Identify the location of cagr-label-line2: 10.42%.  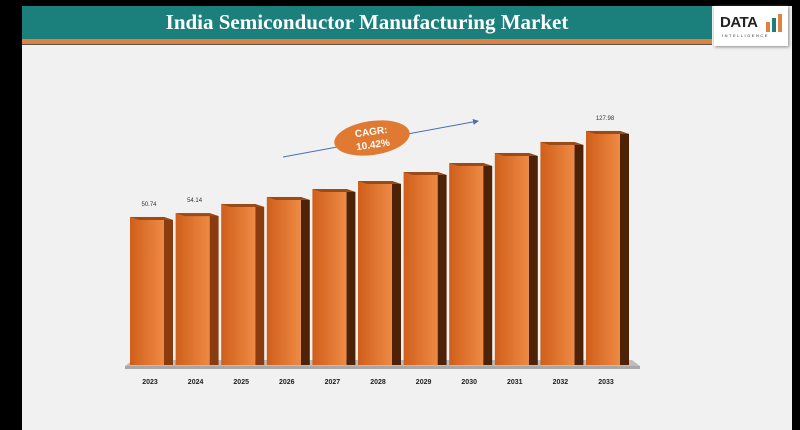
(372, 146).